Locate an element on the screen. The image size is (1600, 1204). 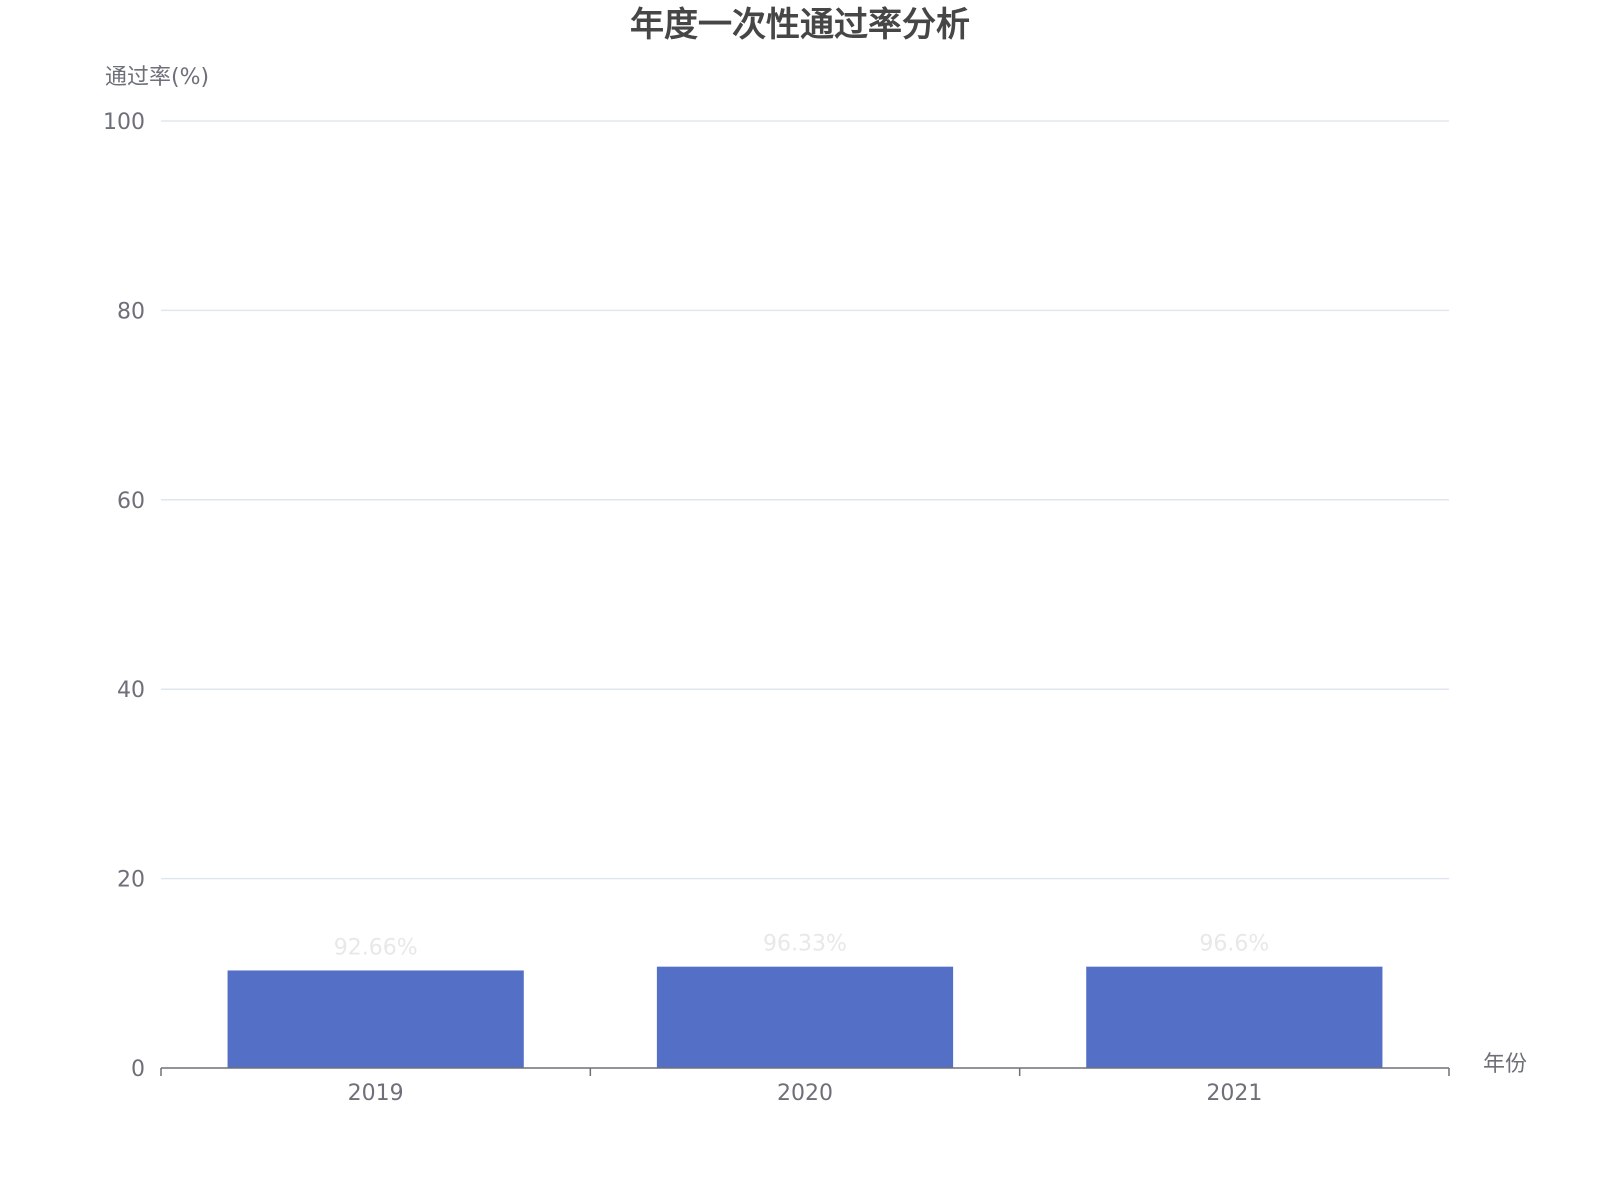
x-tick-label-2020: 2020 is located at coordinates (805, 1093).